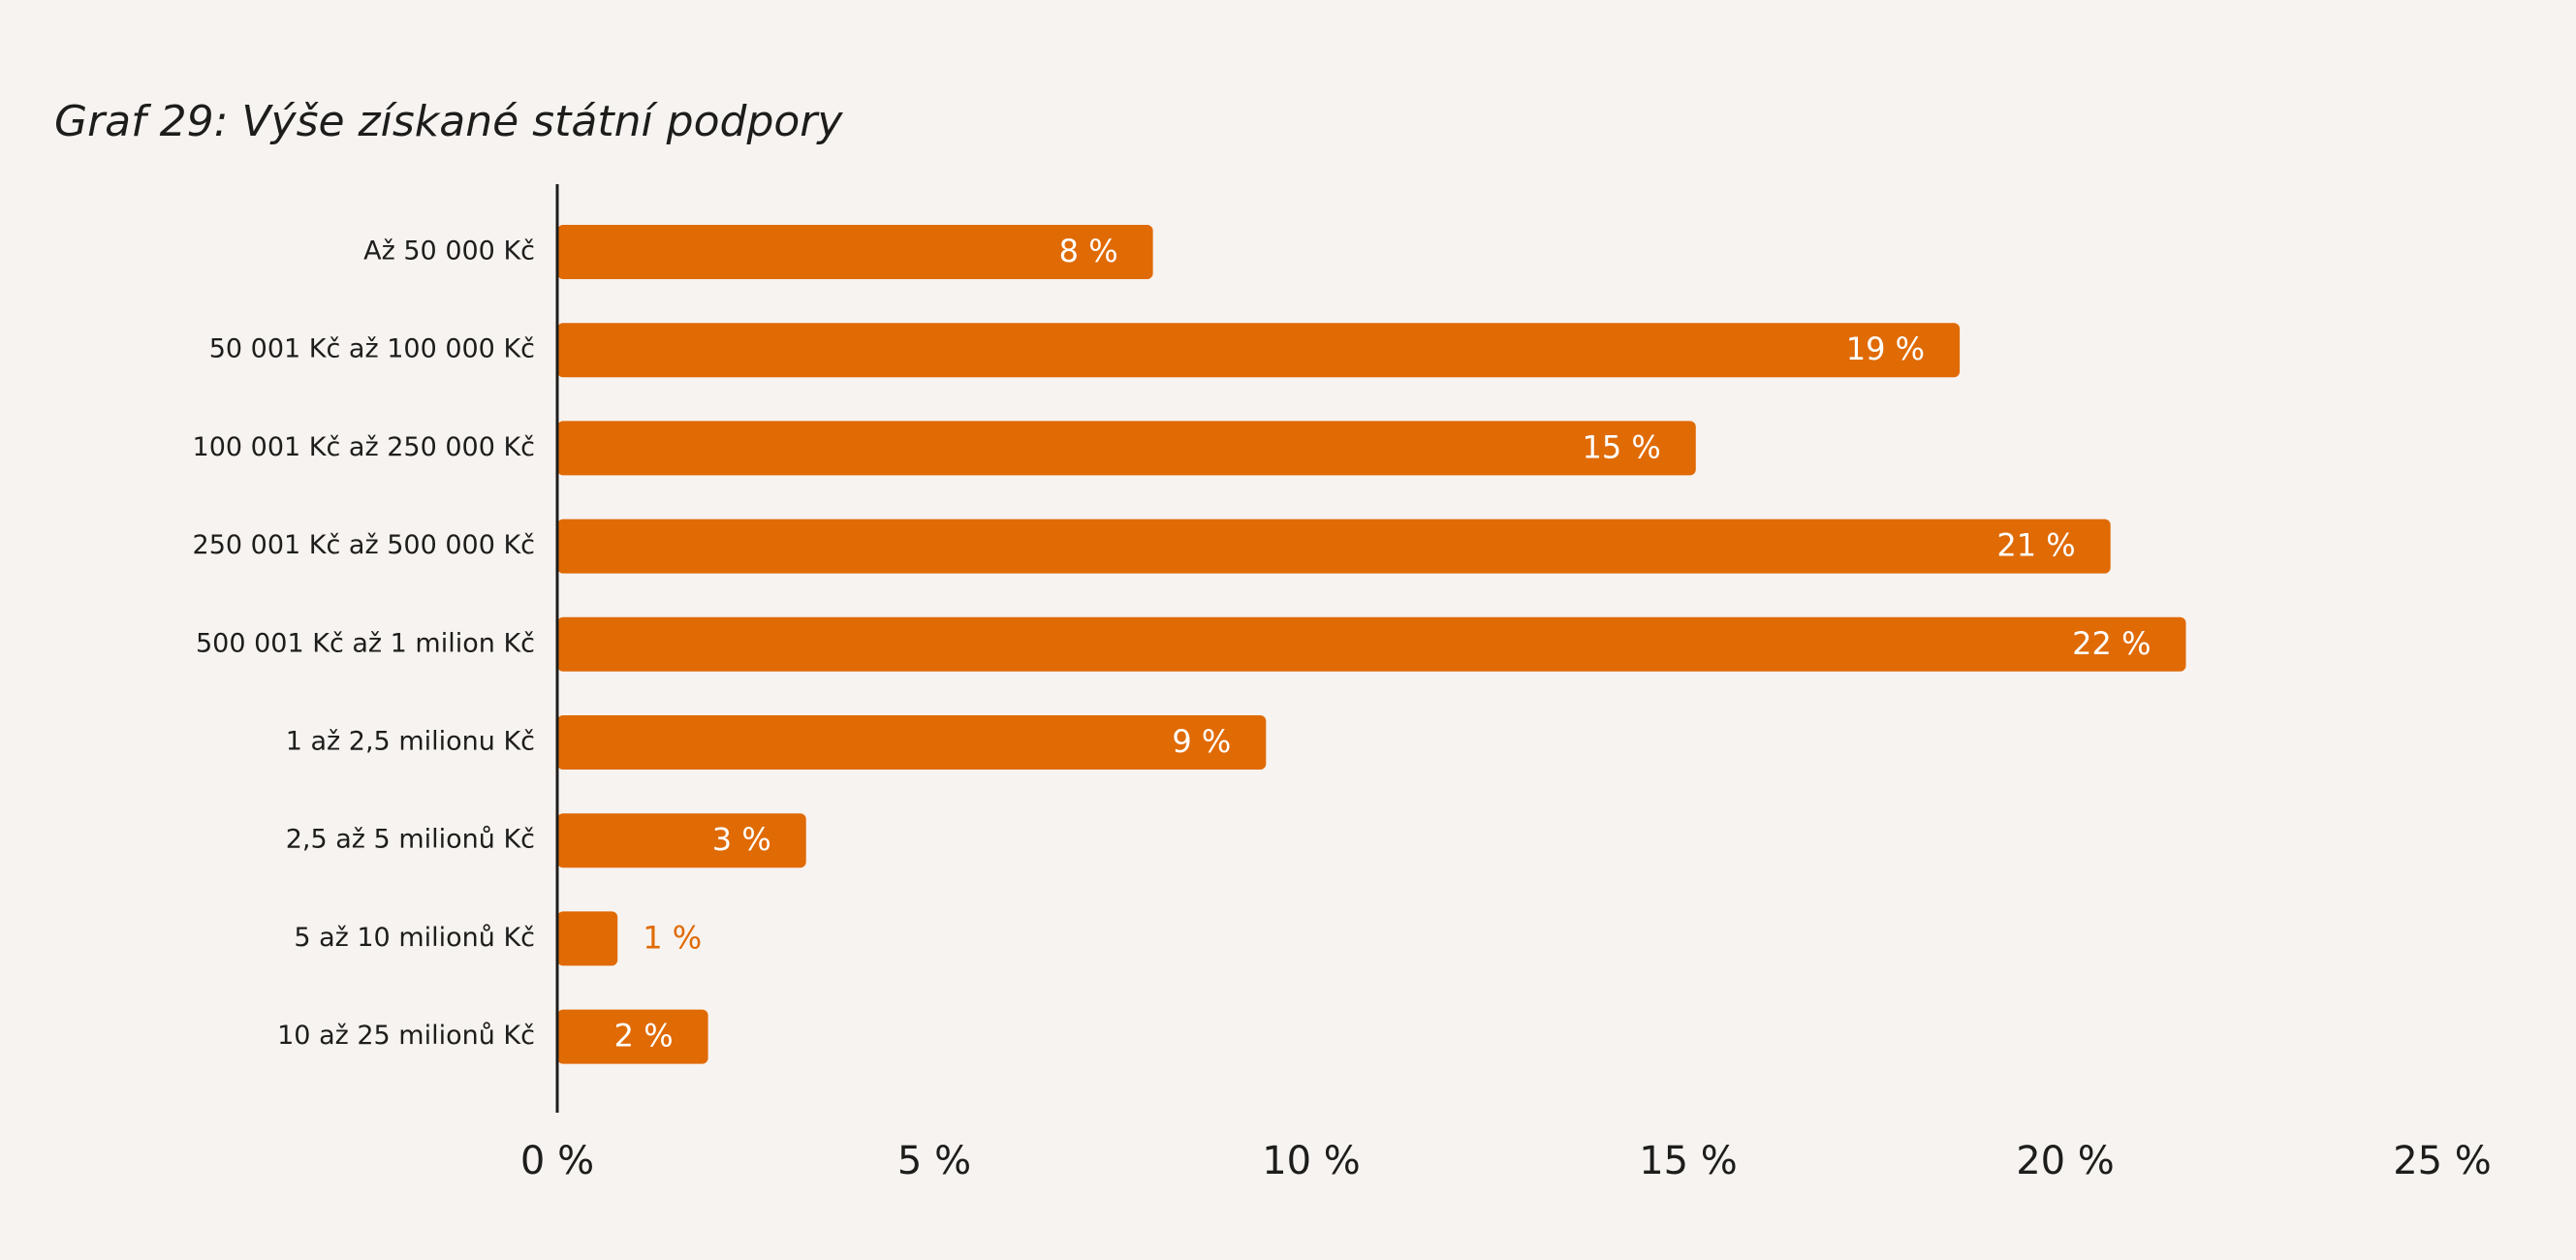  Describe the element at coordinates (372, 349) in the screenshot. I see `category-label: 50 001 Kč až 100 000 Kč` at that location.